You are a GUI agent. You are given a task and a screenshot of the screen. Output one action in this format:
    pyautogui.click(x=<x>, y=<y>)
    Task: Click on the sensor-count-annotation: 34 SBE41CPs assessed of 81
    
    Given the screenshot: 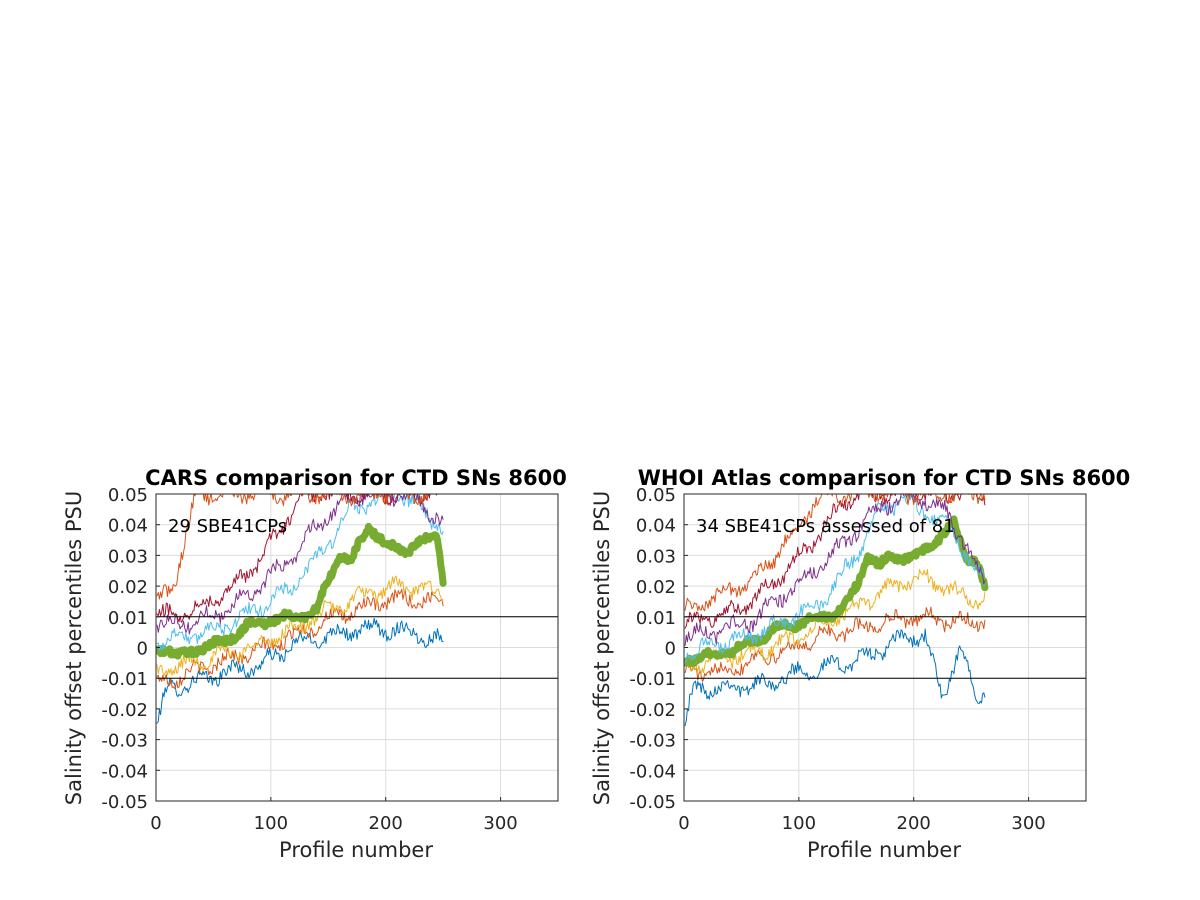 What is the action you would take?
    pyautogui.click(x=825, y=526)
    